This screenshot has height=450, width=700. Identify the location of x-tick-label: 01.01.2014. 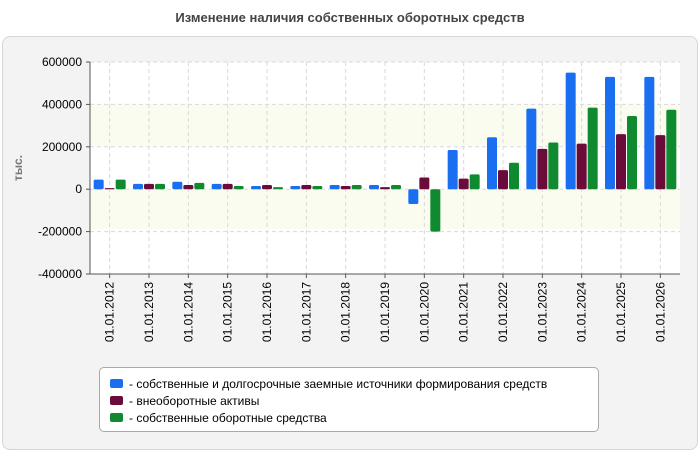
(188, 312).